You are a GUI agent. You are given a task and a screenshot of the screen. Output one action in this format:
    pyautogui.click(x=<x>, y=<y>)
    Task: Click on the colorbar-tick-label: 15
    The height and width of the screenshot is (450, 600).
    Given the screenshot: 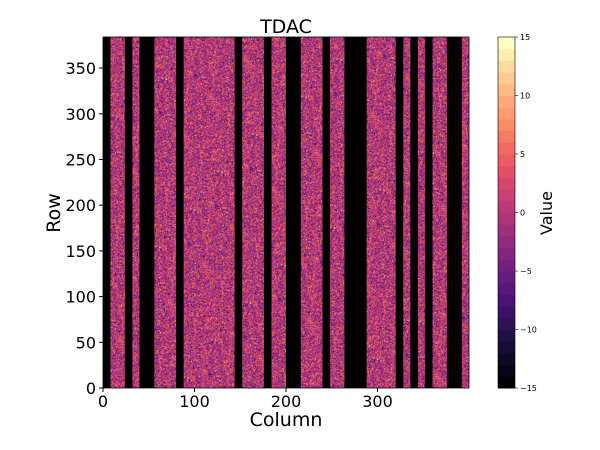 What is the action you would take?
    pyautogui.click(x=525, y=37)
    